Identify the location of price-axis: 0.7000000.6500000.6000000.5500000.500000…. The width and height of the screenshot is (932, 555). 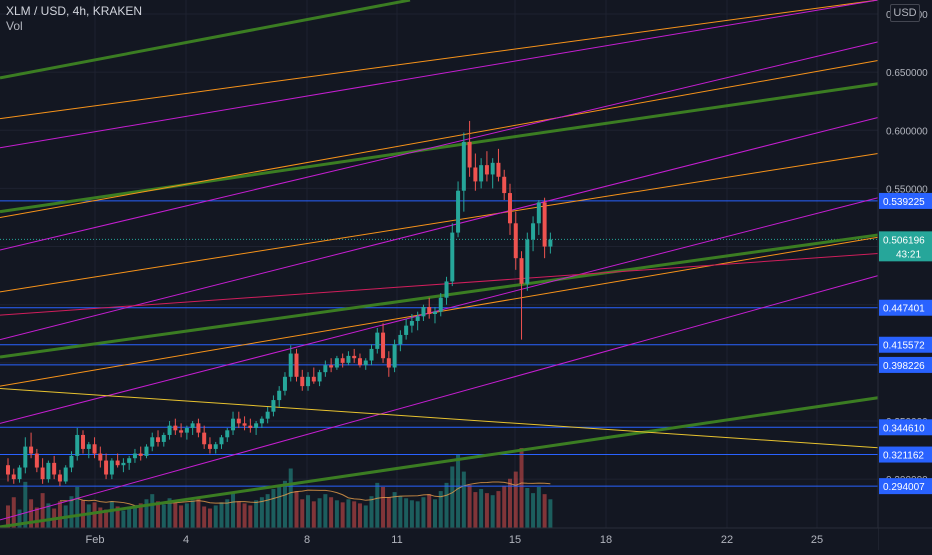
(904, 275).